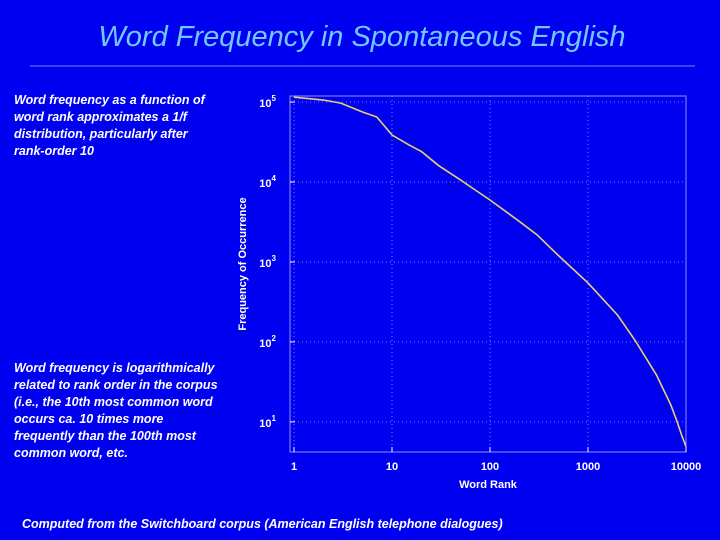 Image resolution: width=720 pixels, height=540 pixels. What do you see at coordinates (392, 467) in the screenshot?
I see `x-tick-label: 10` at bounding box center [392, 467].